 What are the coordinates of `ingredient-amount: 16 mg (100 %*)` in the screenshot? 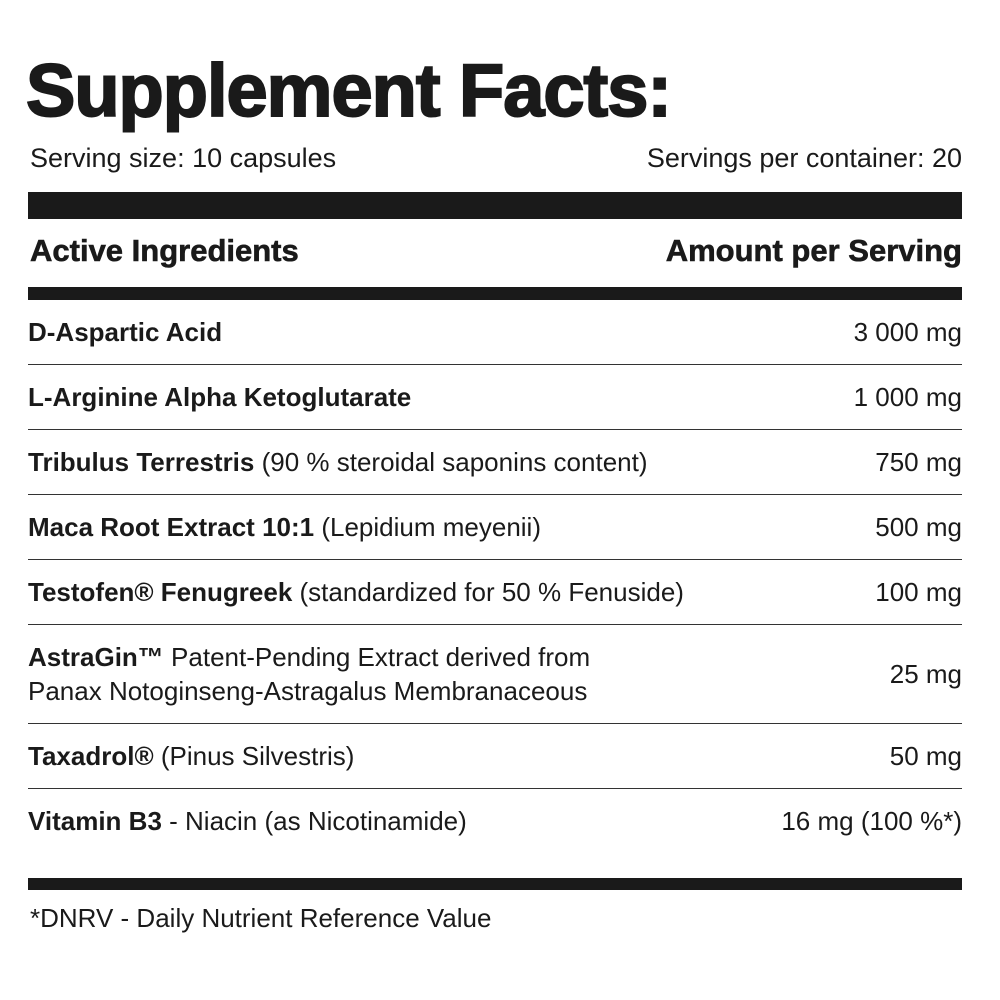 It's located at (871, 821).